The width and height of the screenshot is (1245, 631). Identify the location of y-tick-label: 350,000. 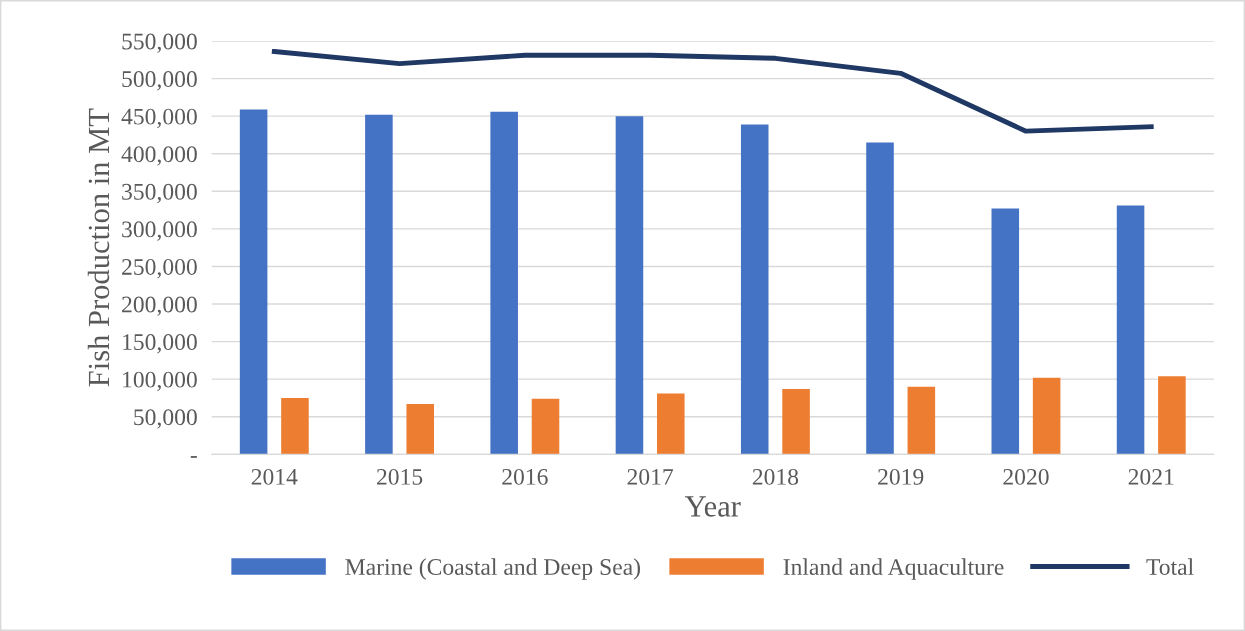
(159, 193).